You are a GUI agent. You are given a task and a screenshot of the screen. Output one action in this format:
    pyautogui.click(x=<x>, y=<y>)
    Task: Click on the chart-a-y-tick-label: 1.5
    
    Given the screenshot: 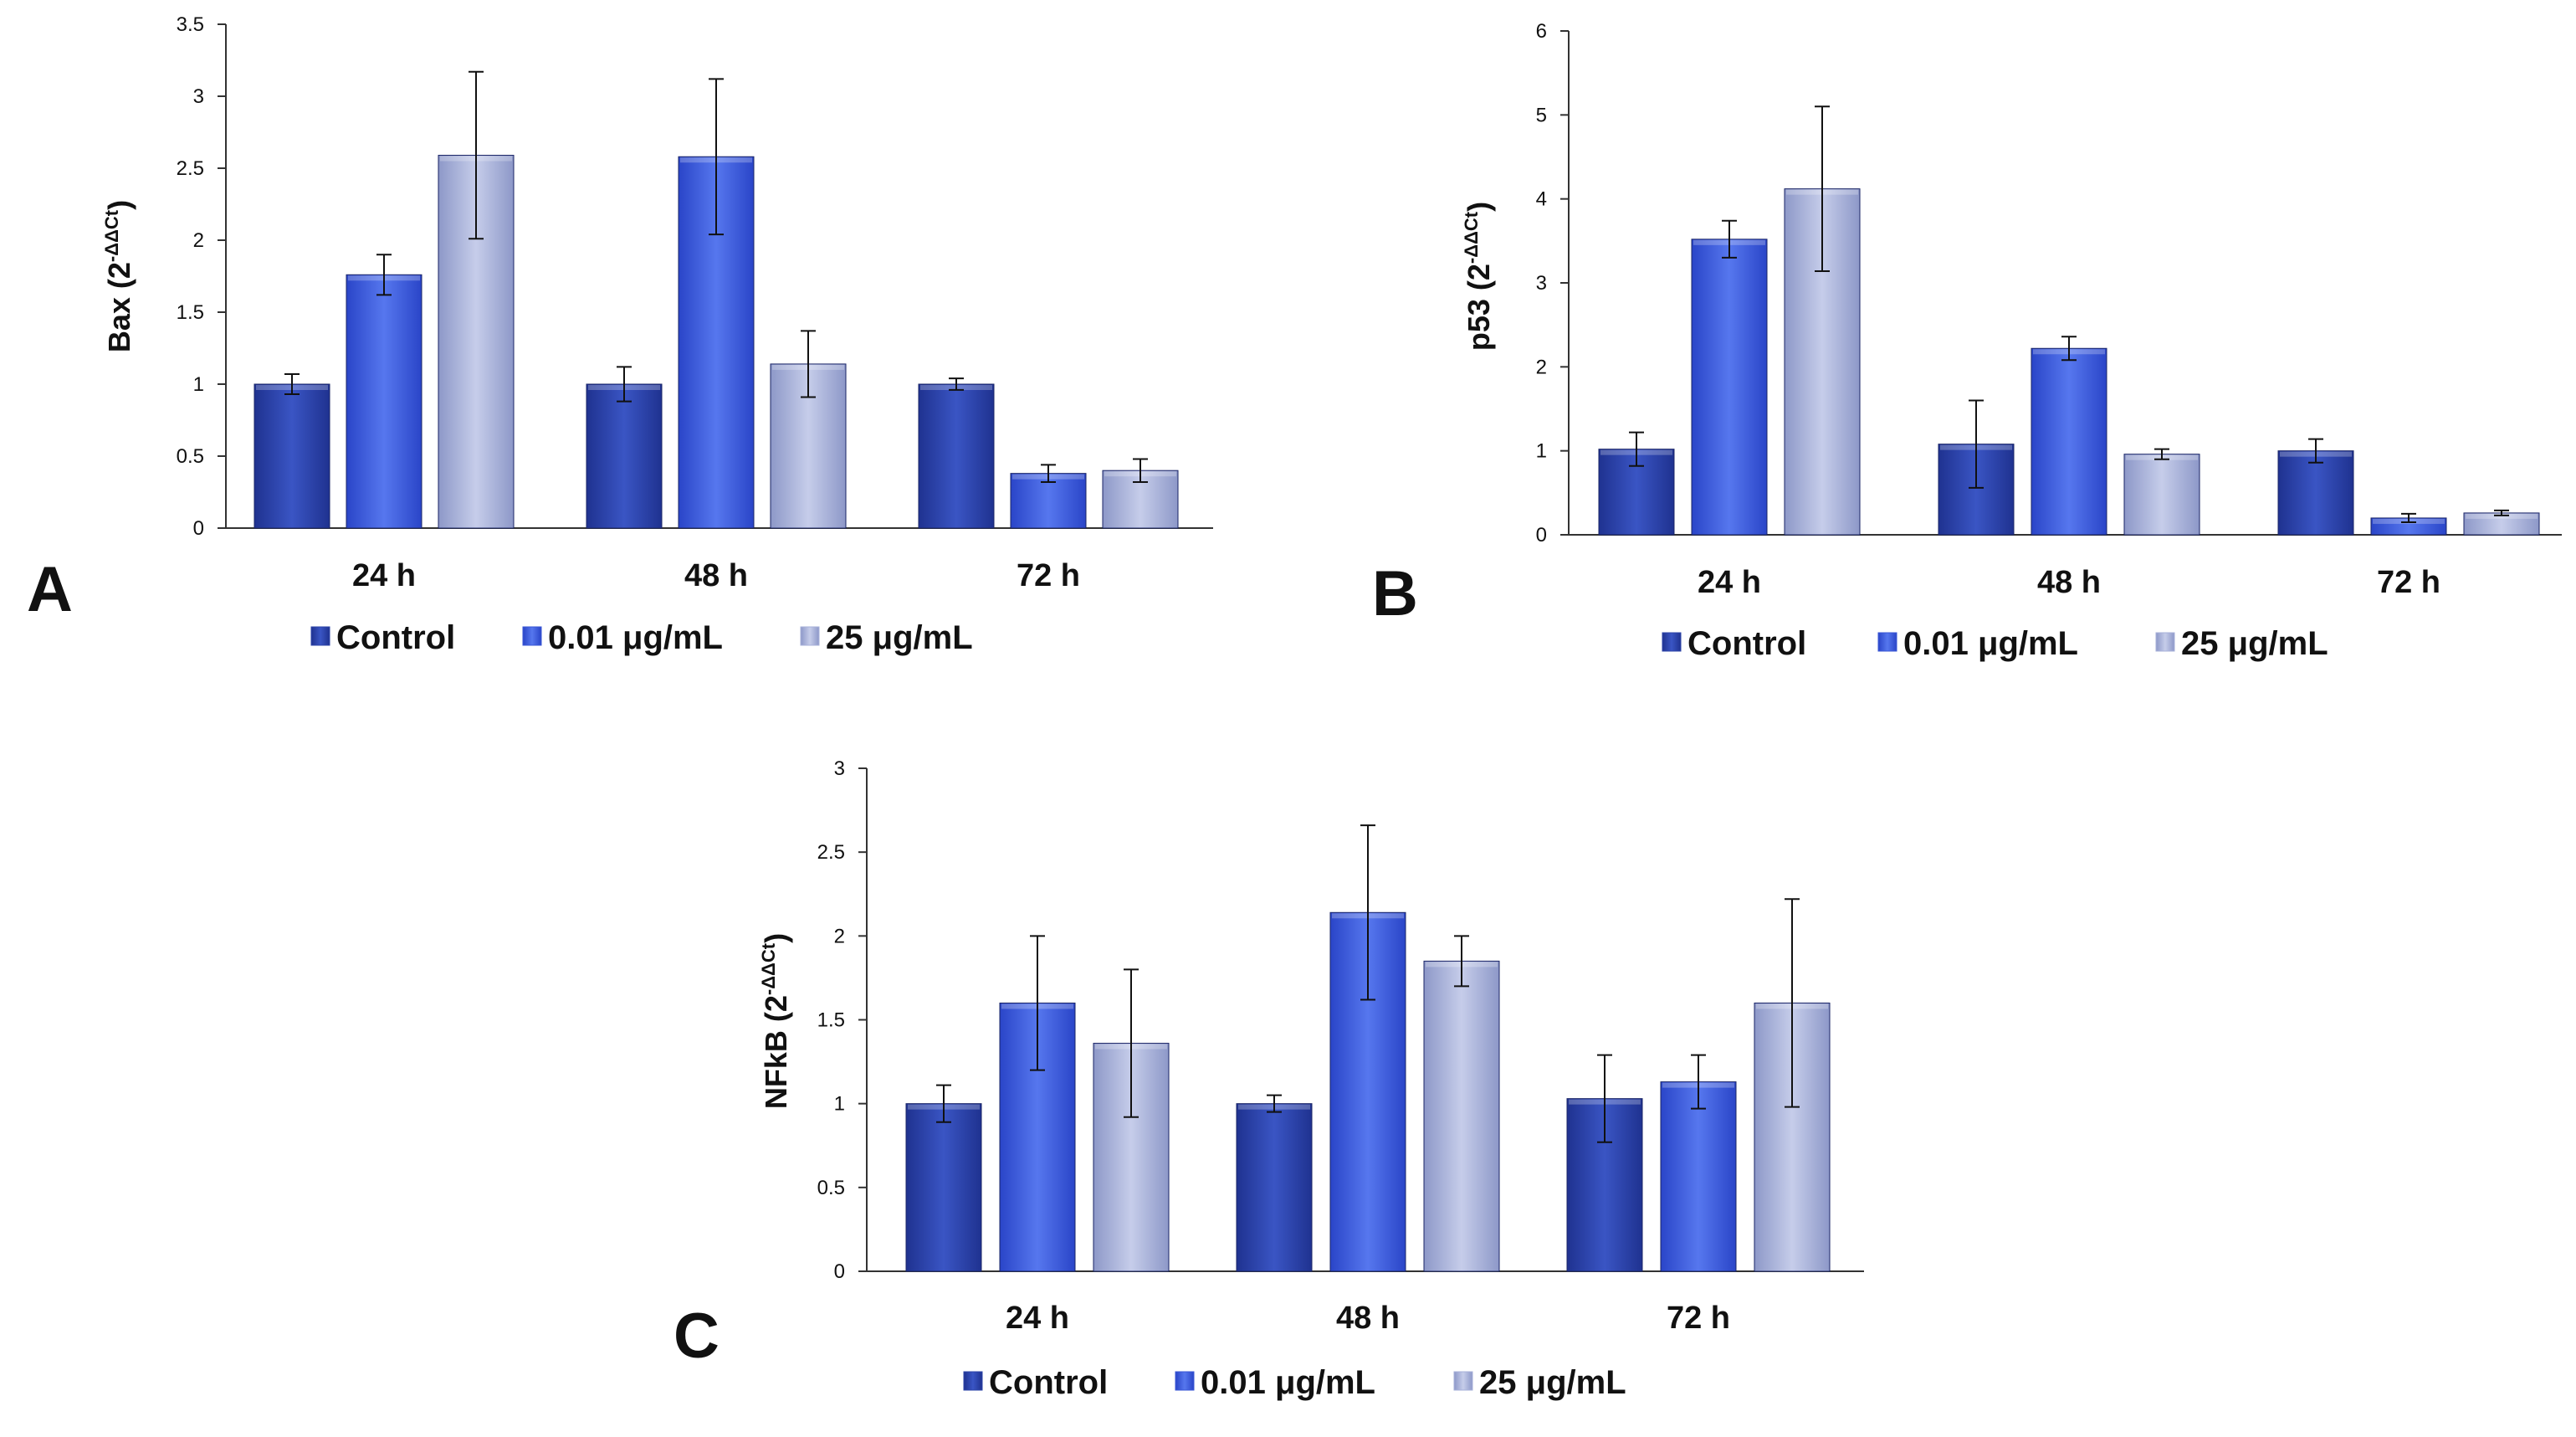 What is the action you would take?
    pyautogui.click(x=191, y=312)
    